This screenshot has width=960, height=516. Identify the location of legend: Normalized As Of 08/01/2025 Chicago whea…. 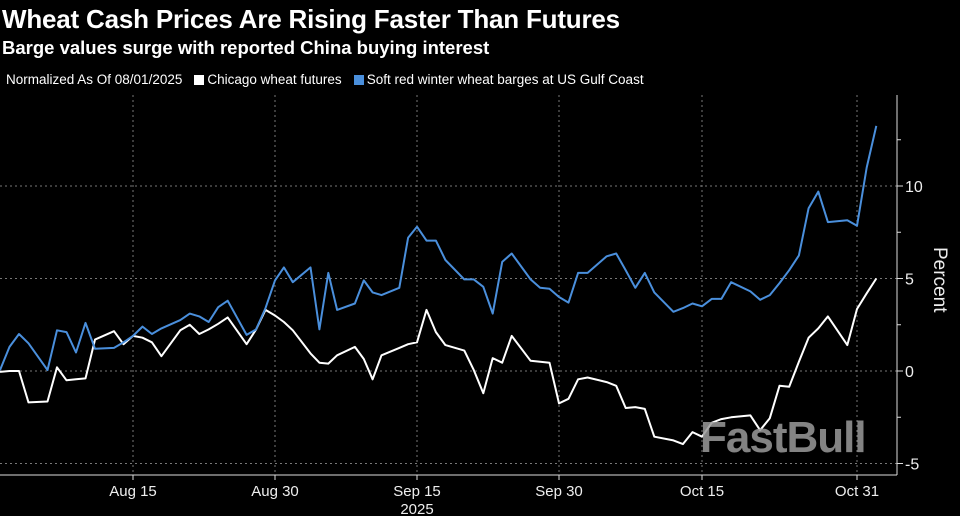
(331, 80).